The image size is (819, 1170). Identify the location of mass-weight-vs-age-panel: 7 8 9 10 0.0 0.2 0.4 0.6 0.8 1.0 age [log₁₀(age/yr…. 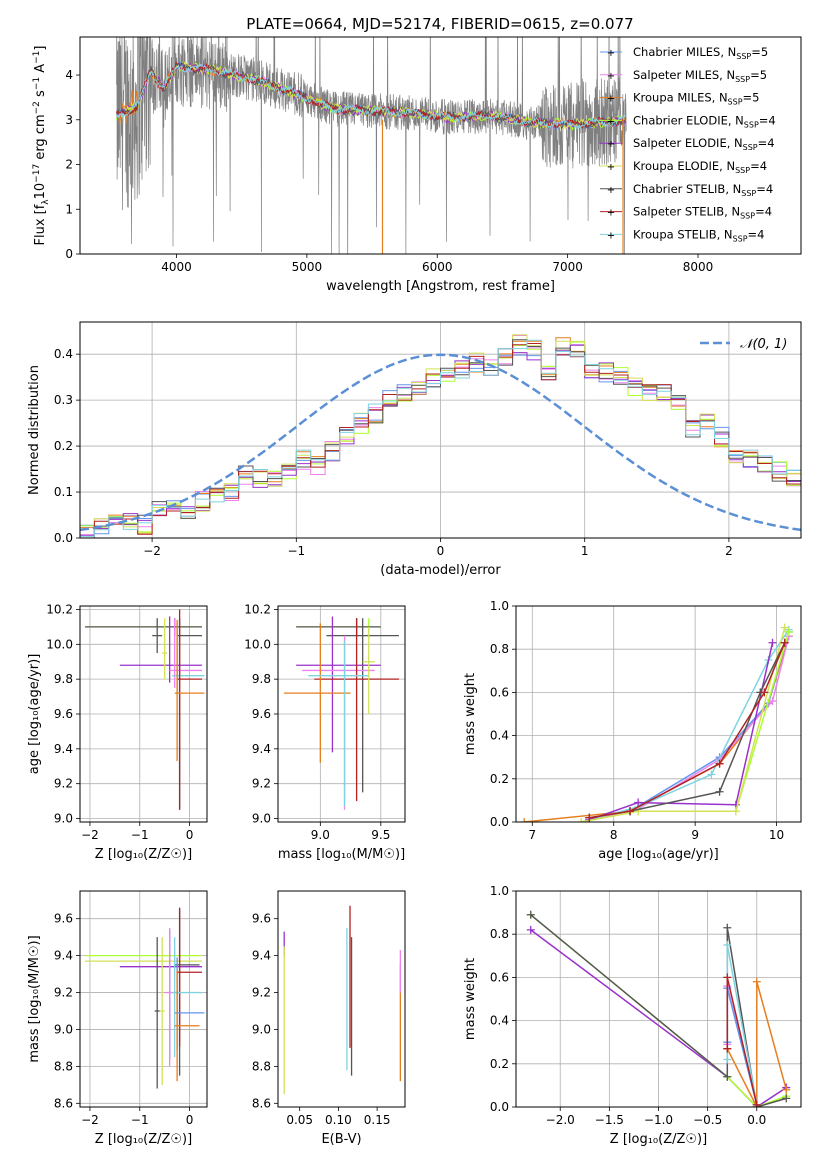
(632, 730).